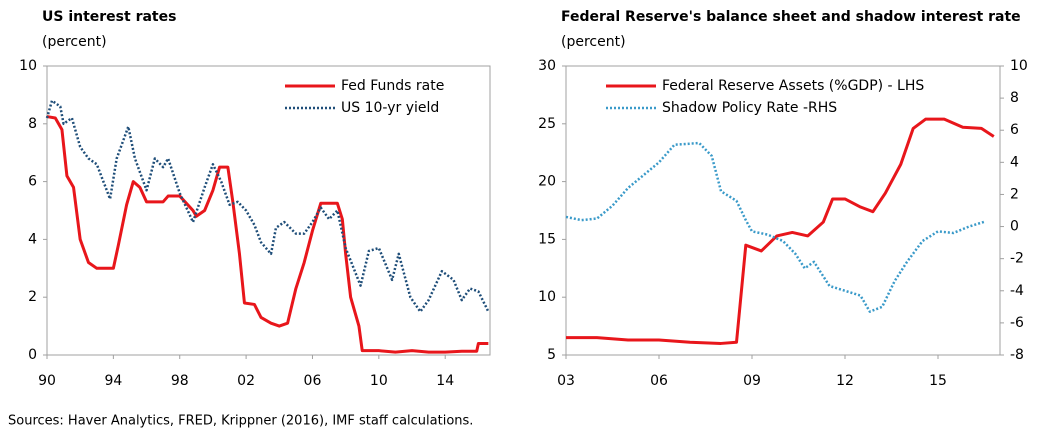 Image resolution: width=1044 pixels, height=433 pixels. Describe the element at coordinates (1019, 66) in the screenshot. I see `y2-tick-label: 10` at that location.